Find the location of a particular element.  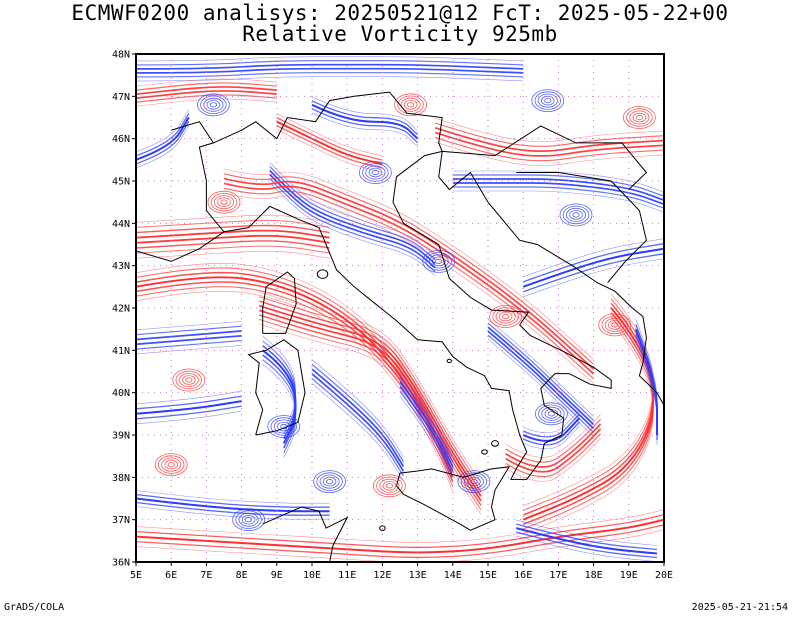

lon-tick-label: 11E is located at coordinates (347, 575).